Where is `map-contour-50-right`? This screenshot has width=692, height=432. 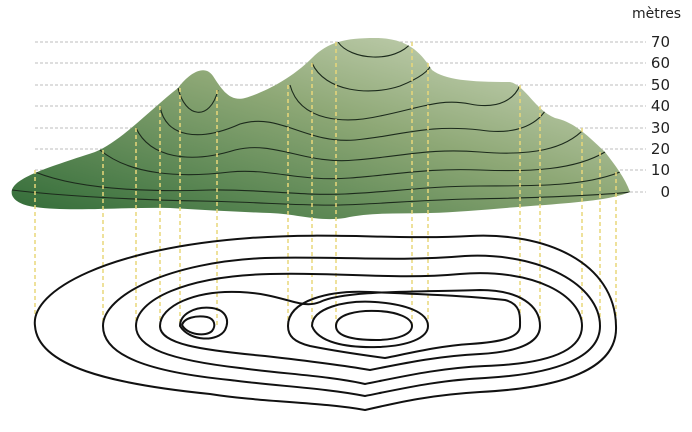 map-contour-50-right is located at coordinates (370, 324).